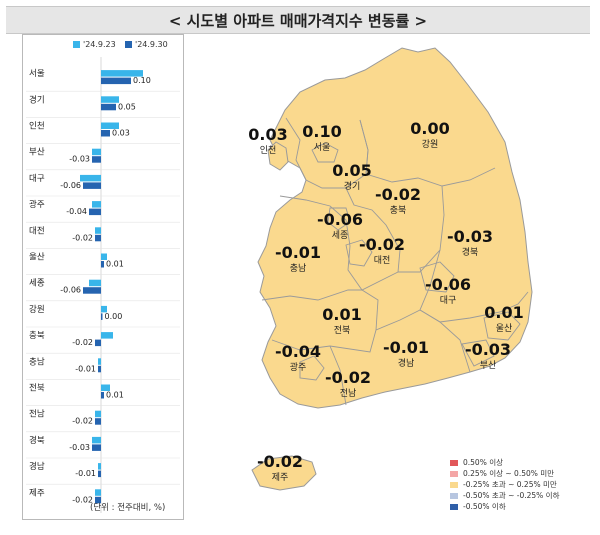 This screenshot has width=600, height=535. Describe the element at coordinates (429, 128) in the screenshot. I see `map-region-value: 0.00` at that location.